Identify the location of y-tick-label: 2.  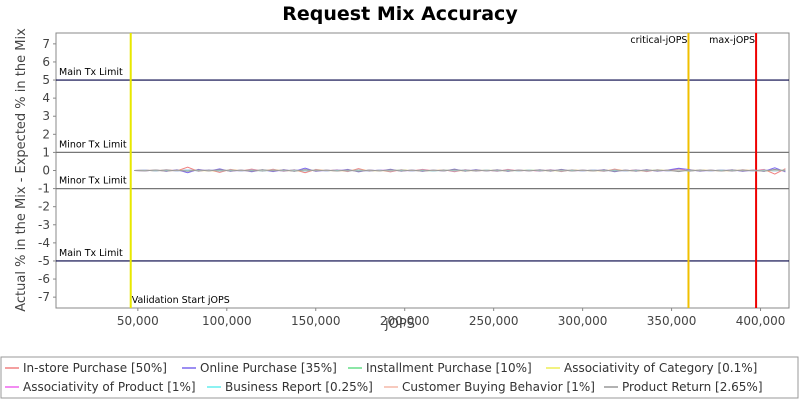
(46, 134).